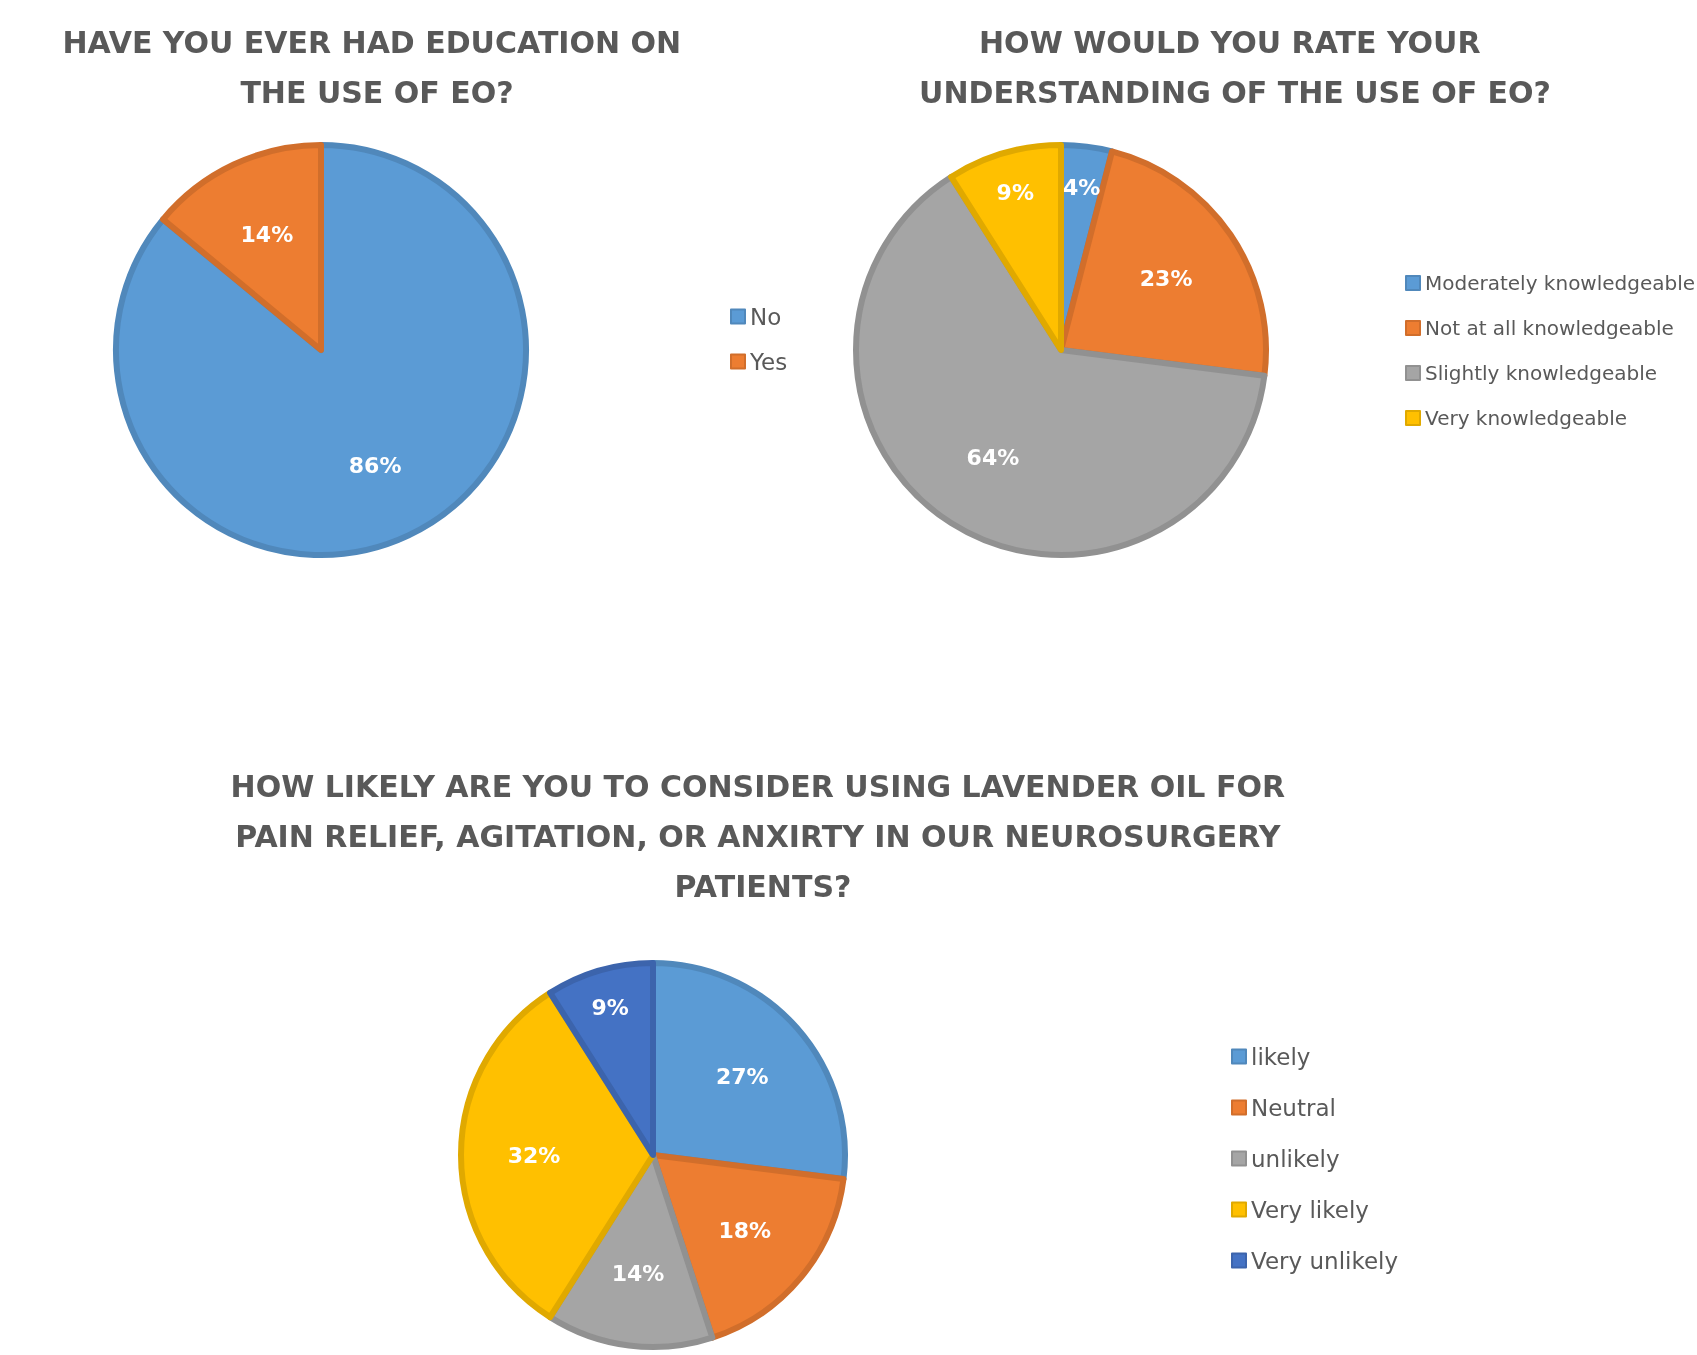  Describe the element at coordinates (766, 316) in the screenshot. I see `legend-label: No` at that location.